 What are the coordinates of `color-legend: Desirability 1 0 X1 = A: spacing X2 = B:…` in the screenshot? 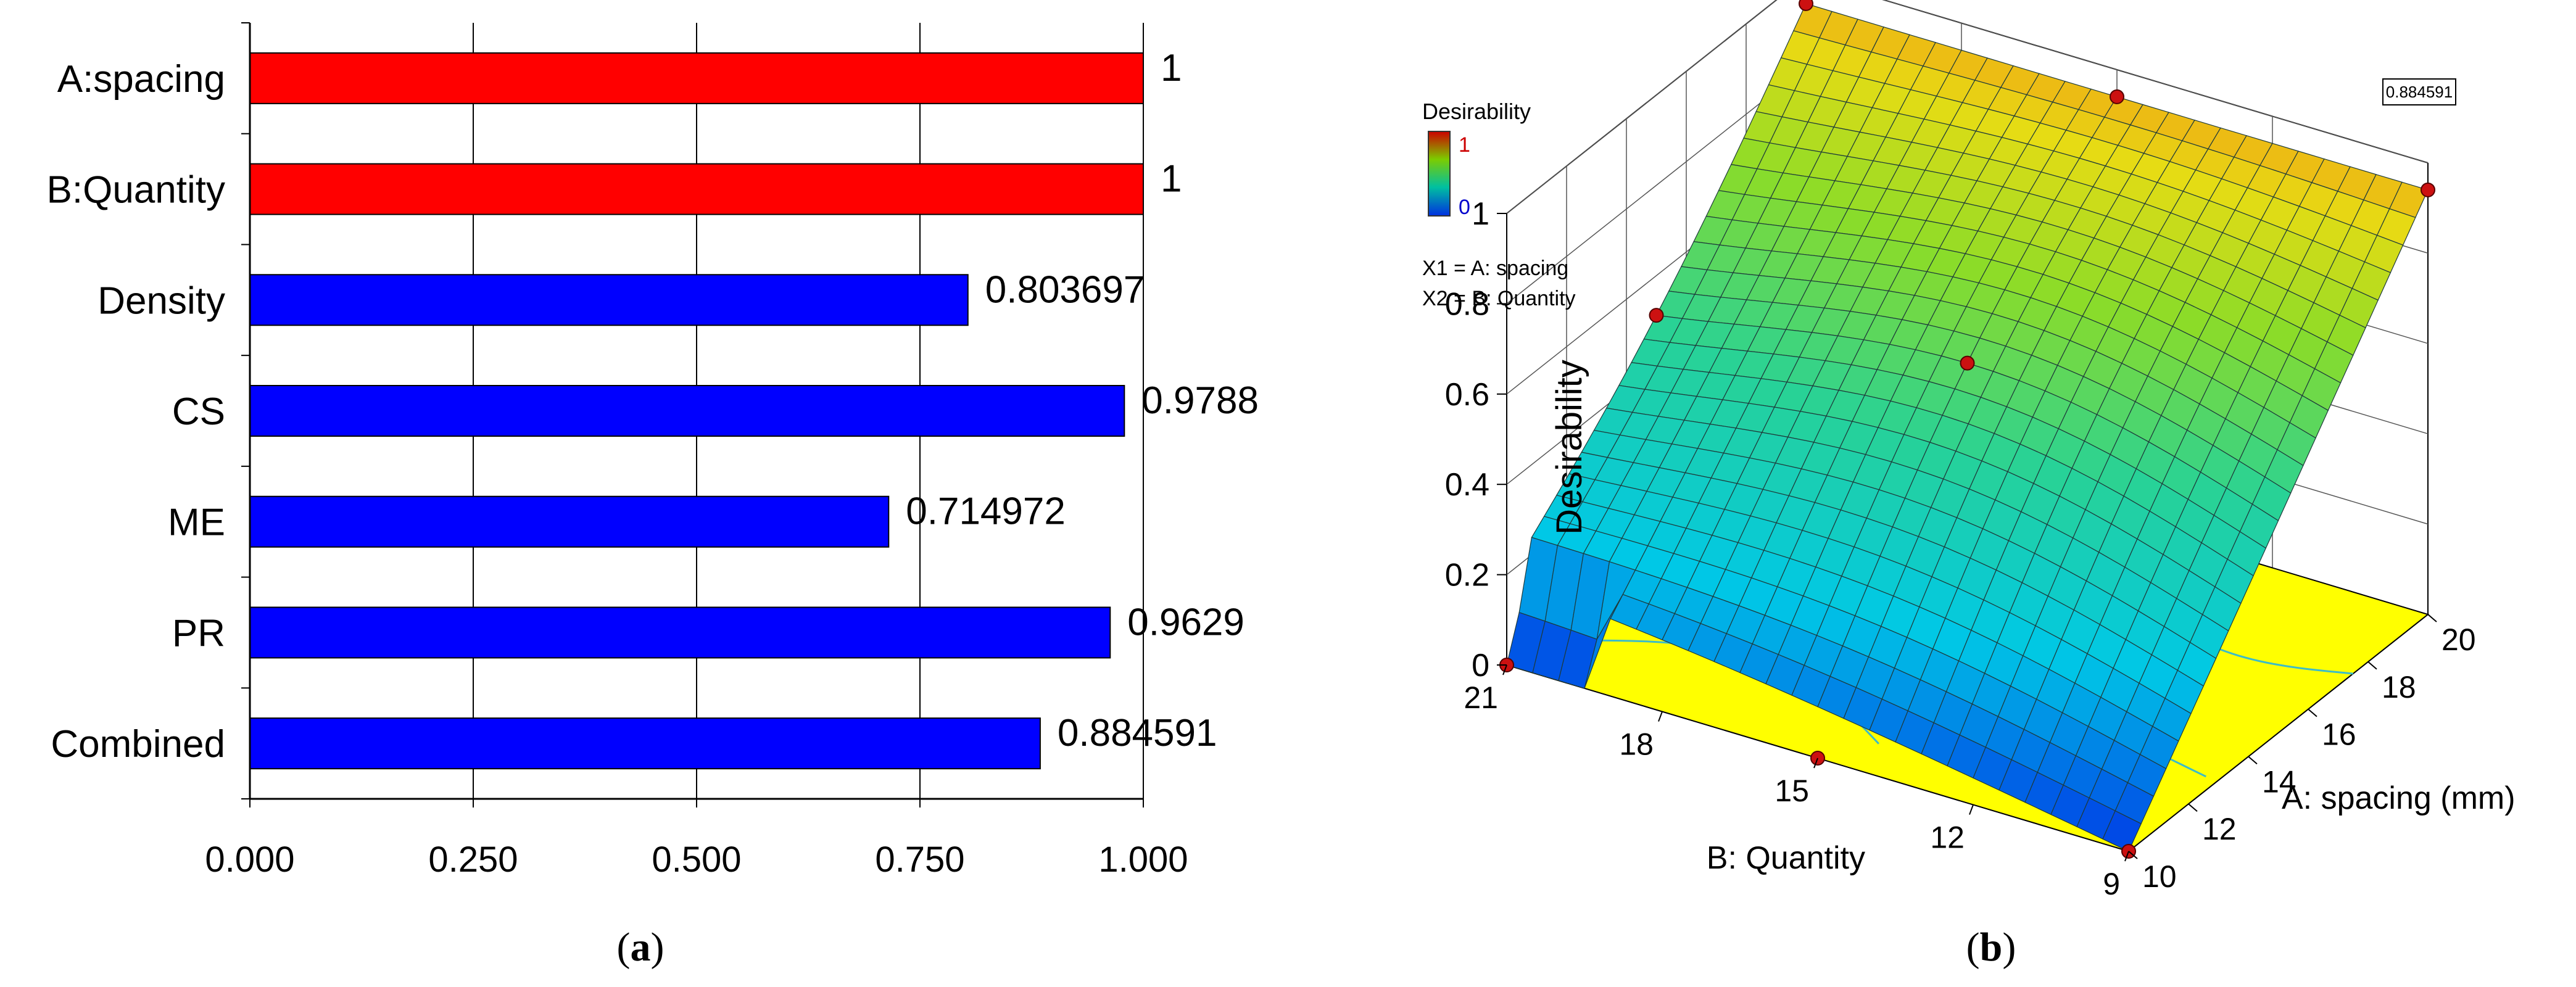 It's located at (1499, 204).